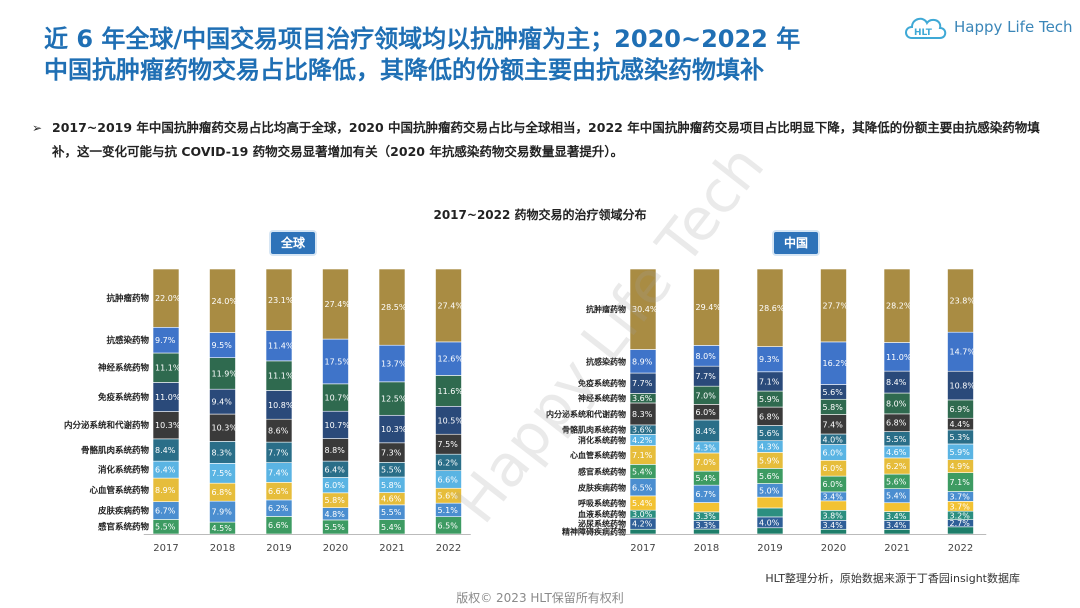 This screenshot has width=1080, height=608. What do you see at coordinates (892, 578) in the screenshot?
I see `data-source-note: HLT整理分析，原始数据来源于丁香园insight数据库` at bounding box center [892, 578].